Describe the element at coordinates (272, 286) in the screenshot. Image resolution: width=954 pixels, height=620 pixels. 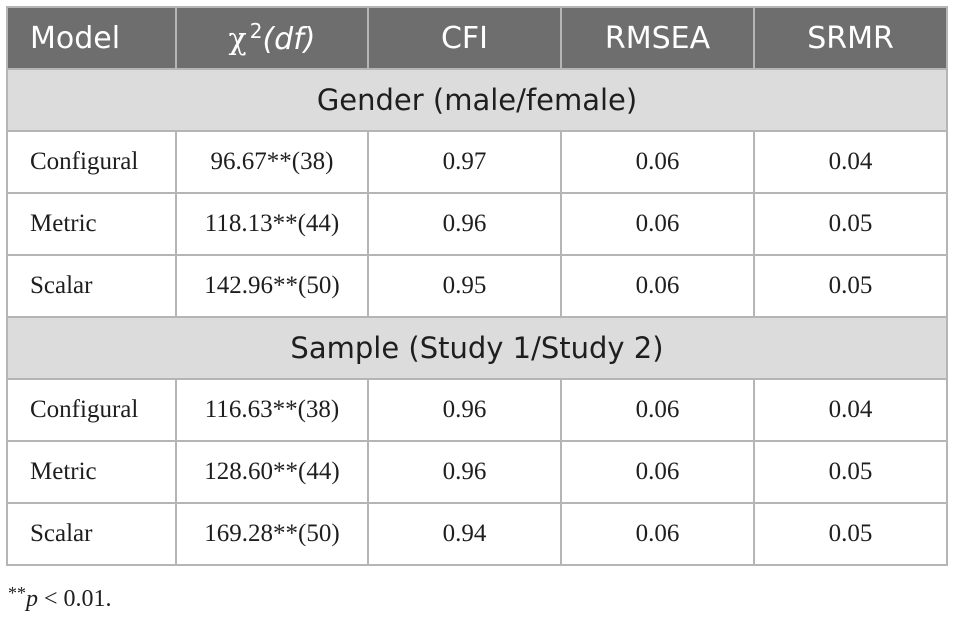
I see `cell-chi-square: 142.96**(50)` at that location.